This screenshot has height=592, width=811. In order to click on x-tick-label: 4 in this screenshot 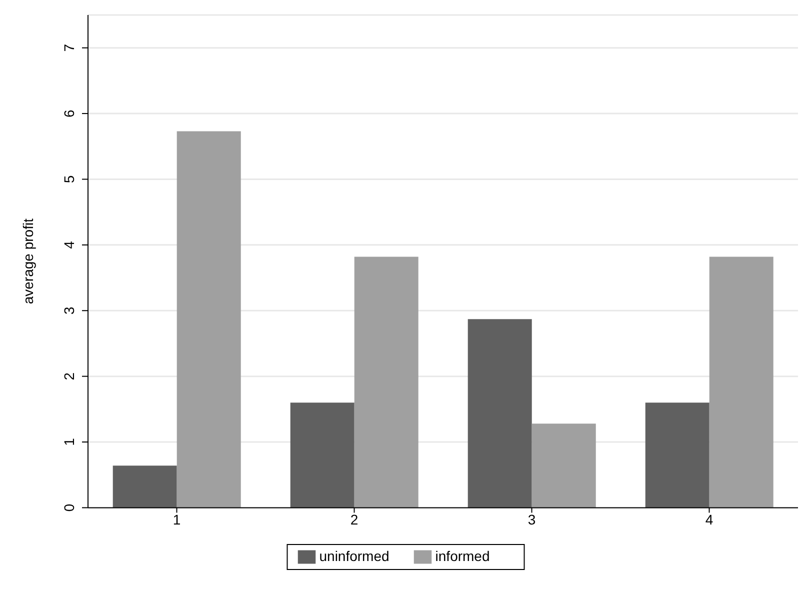, I will do `click(709, 520)`.